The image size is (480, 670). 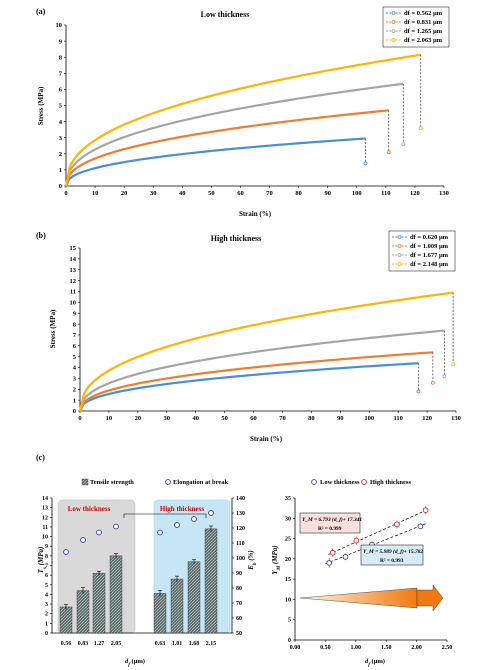 What do you see at coordinates (46, 567) in the screenshot?
I see `left-tick-label: 7` at bounding box center [46, 567].